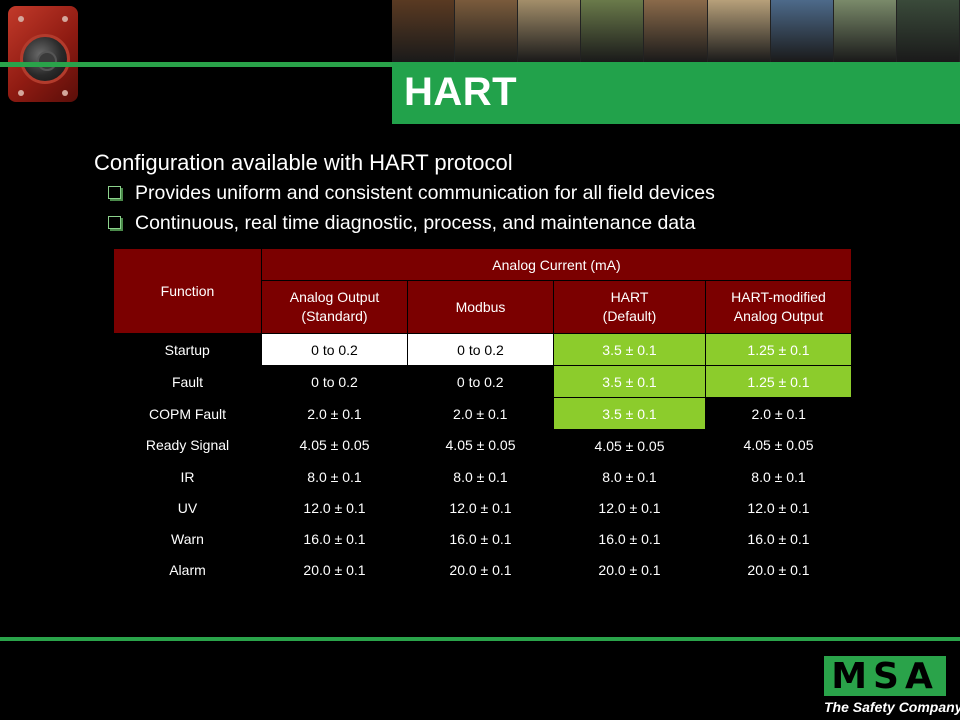  Describe the element at coordinates (334, 316) in the screenshot. I see `column-header-line: (Standard)` at that location.